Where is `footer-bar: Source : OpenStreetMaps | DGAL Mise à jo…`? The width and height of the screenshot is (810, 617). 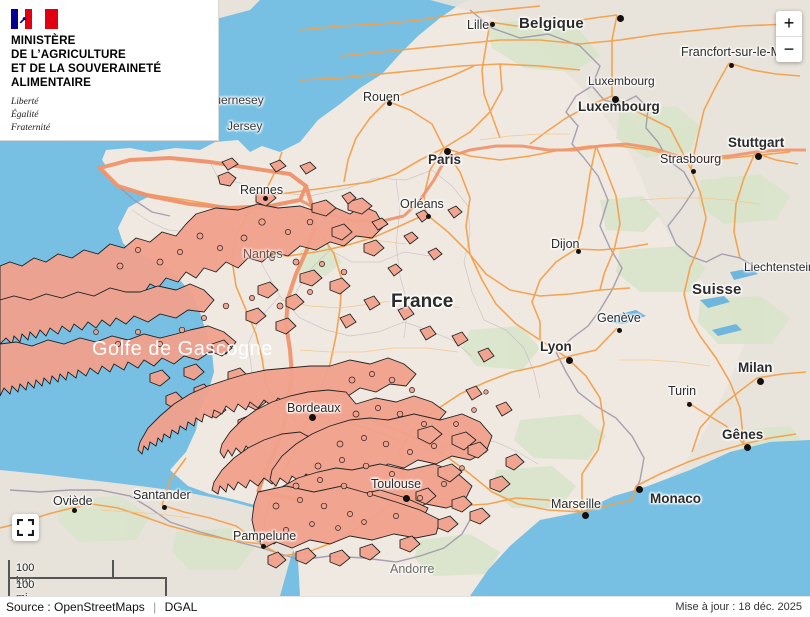 footer-bar: Source : OpenStreetMaps | DGAL Mise à jo… is located at coordinates (405, 606).